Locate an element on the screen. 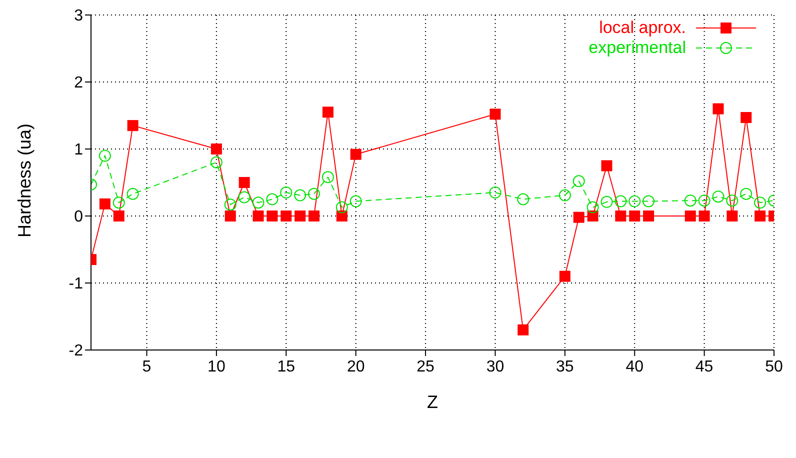 The width and height of the screenshot is (796, 458). x-tick-label: 45 is located at coordinates (704, 367).